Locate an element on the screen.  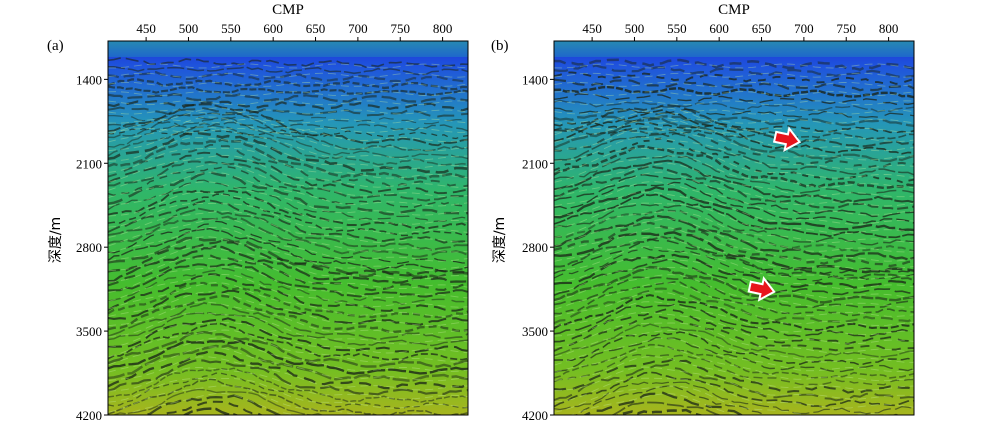
panel-b-label: (b) is located at coordinates (500, 46).